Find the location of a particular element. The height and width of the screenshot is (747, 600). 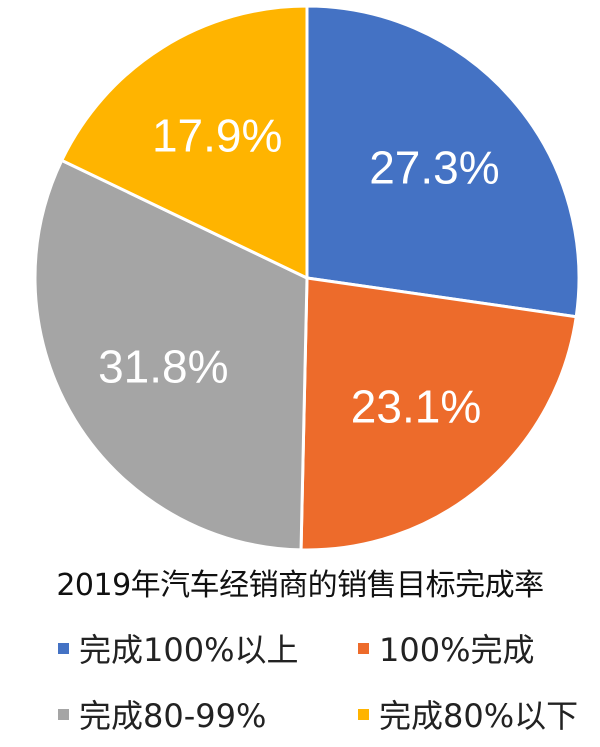

legend-label: 完成80-99% is located at coordinates (173, 716).